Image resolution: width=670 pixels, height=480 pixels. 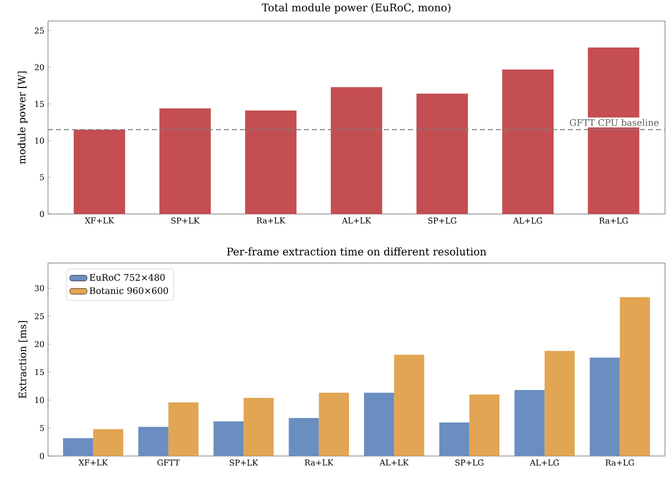 What do you see at coordinates (356, 8) in the screenshot?
I see `chart-title: Total module power (EuRoC, mono)` at bounding box center [356, 8].